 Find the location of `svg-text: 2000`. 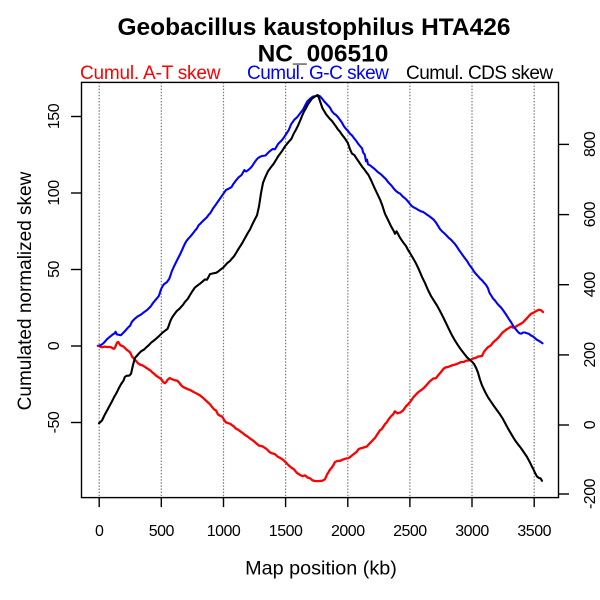

svg-text: 2000 is located at coordinates (348, 531).